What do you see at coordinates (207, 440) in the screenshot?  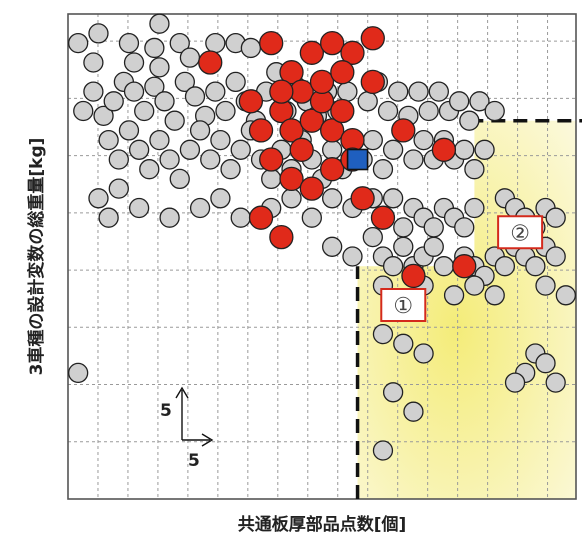 I see `scale-arrowhead-right` at bounding box center [207, 440].